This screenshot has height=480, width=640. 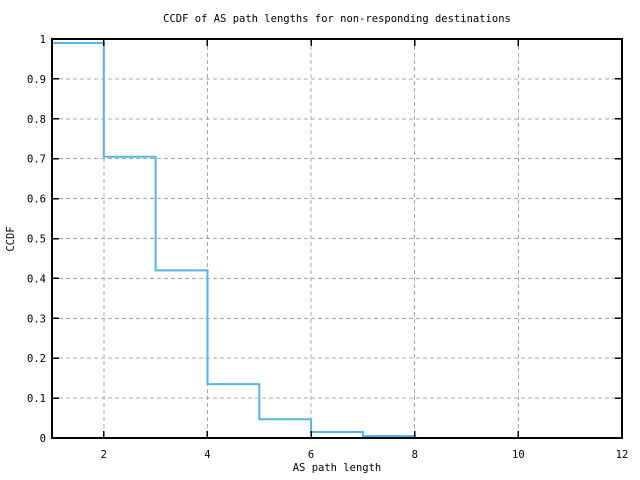 What do you see at coordinates (36, 279) in the screenshot?
I see `y-tick-label: 0.4` at bounding box center [36, 279].